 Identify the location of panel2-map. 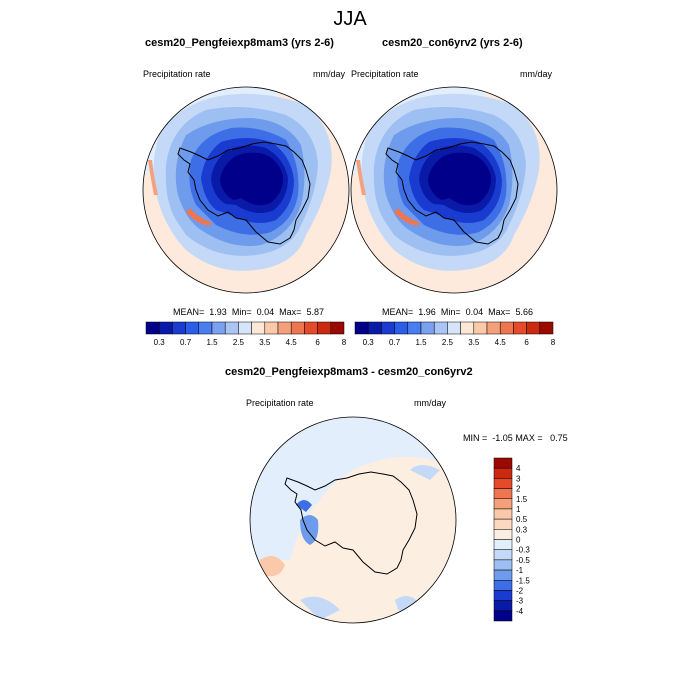
(454, 190).